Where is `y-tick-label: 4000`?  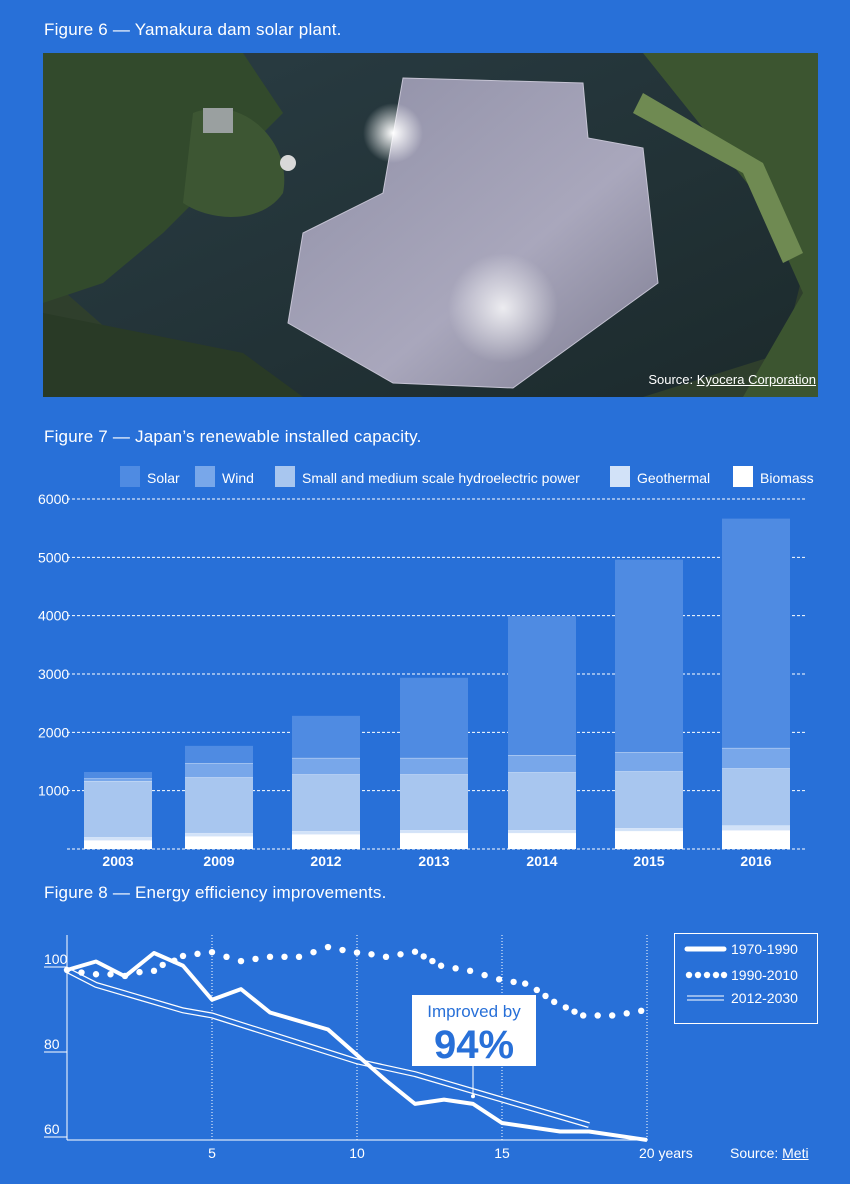
y-tick-label: 4000 is located at coordinates (53, 616).